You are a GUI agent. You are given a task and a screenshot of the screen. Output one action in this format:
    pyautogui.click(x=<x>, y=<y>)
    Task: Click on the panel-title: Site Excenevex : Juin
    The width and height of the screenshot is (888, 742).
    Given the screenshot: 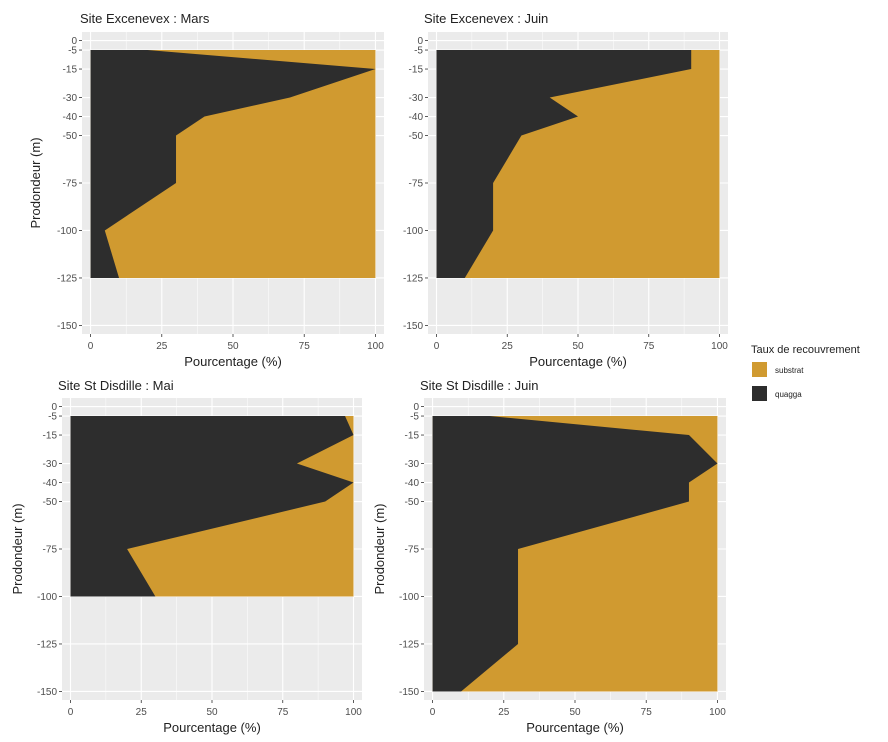 What is the action you would take?
    pyautogui.click(x=486, y=18)
    